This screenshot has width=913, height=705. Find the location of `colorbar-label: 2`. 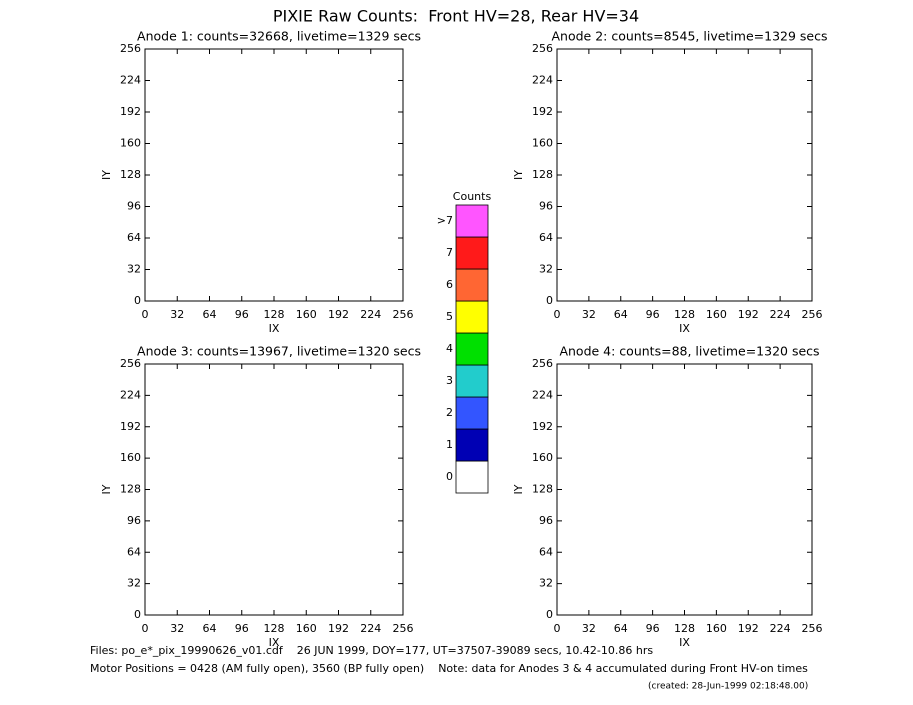

colorbar-label: 2 is located at coordinates (449, 412).